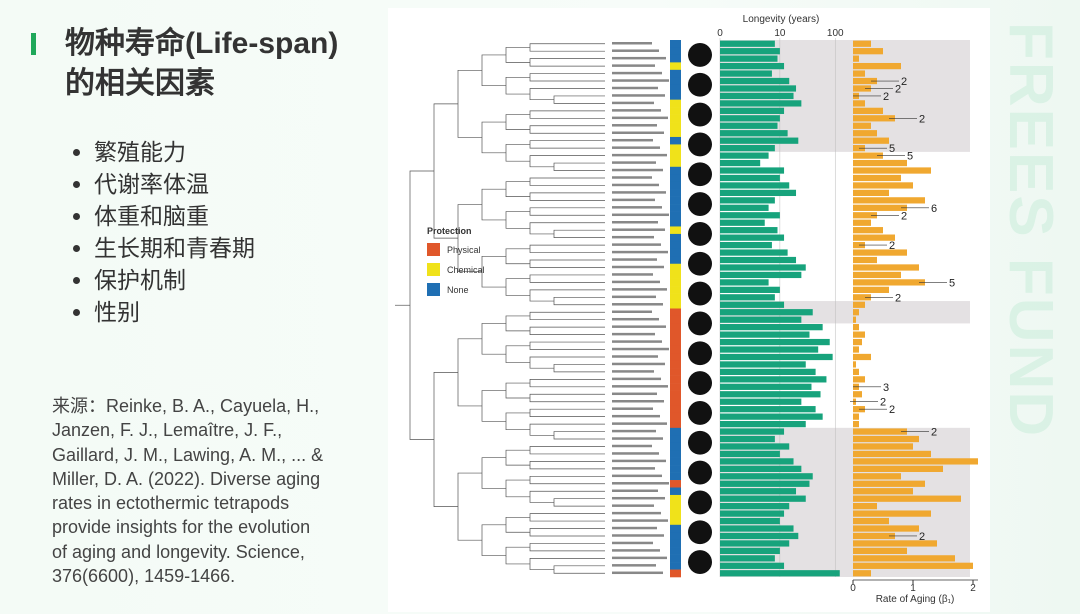  Describe the element at coordinates (174, 184) in the screenshot. I see `bullet: 代谢率体温` at that location.